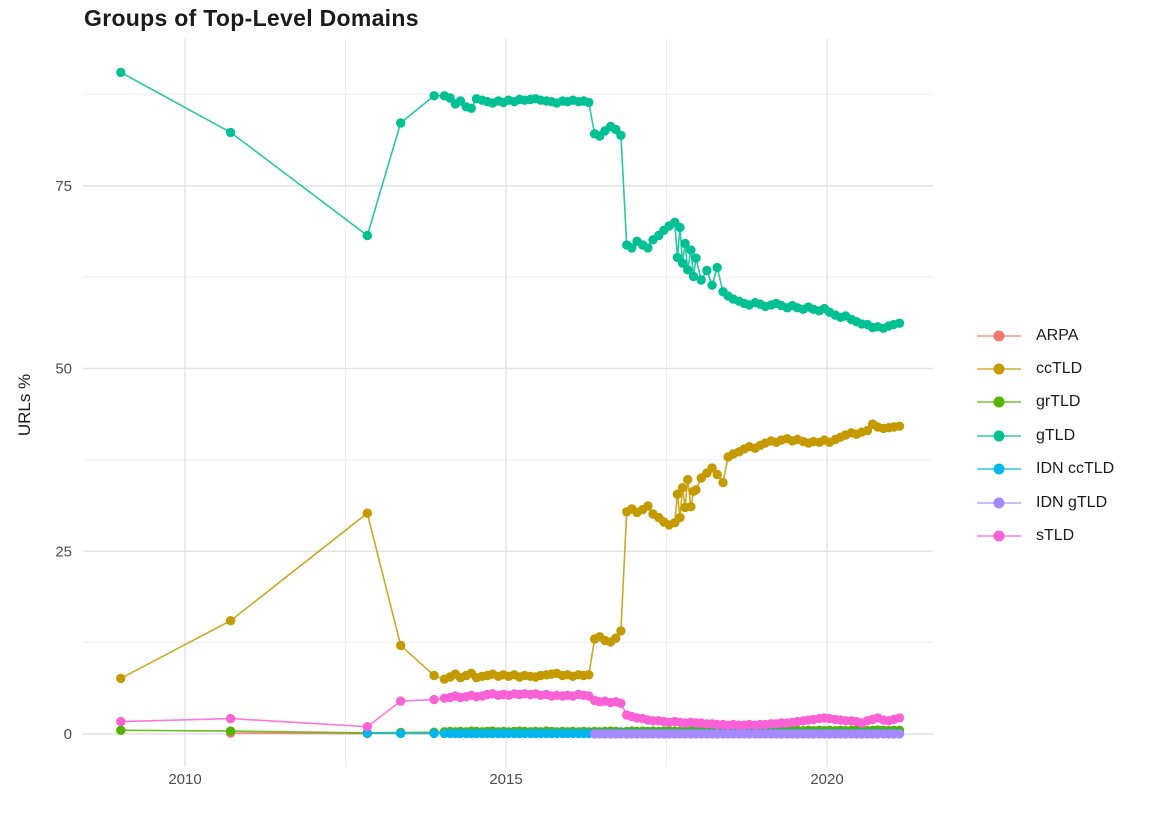  I want to click on series-IDN-gTLD, so click(747, 734).